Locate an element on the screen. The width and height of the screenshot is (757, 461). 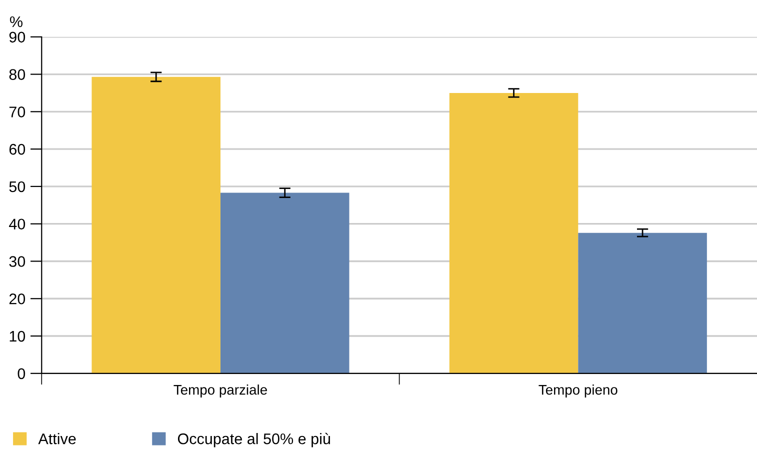
y-axis-title: % is located at coordinates (16, 22).